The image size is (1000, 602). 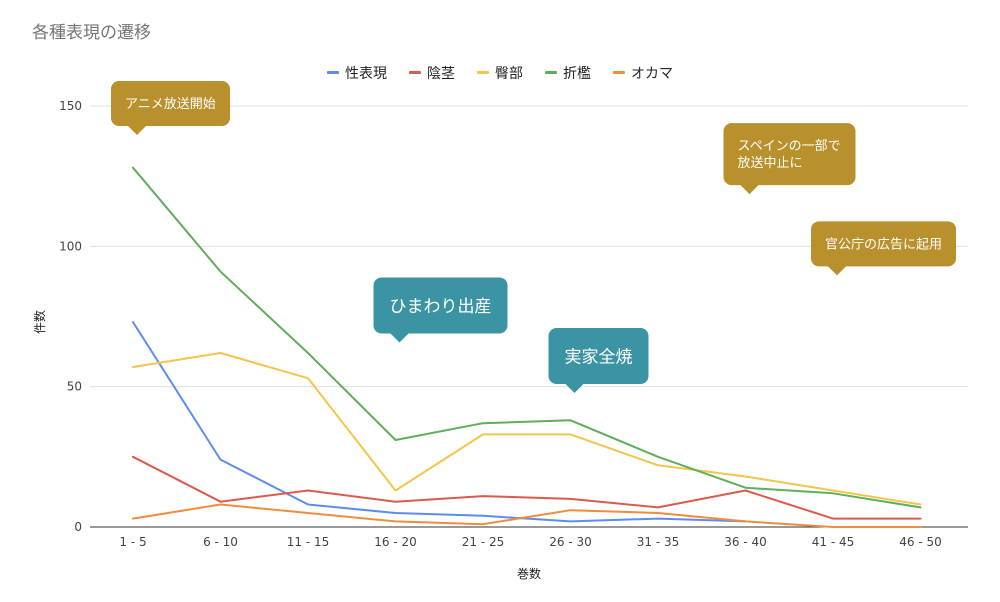 I want to click on x-tick-label: 21 - 25, so click(x=483, y=542).